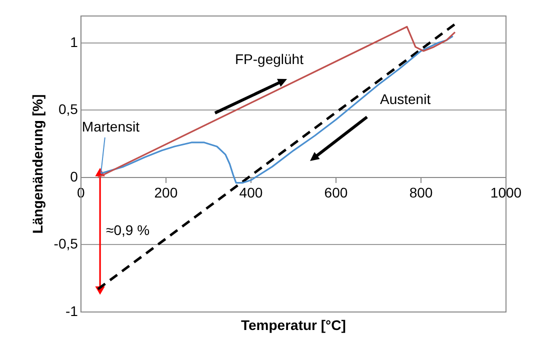  I want to click on annotation: Martensit, so click(111, 126).